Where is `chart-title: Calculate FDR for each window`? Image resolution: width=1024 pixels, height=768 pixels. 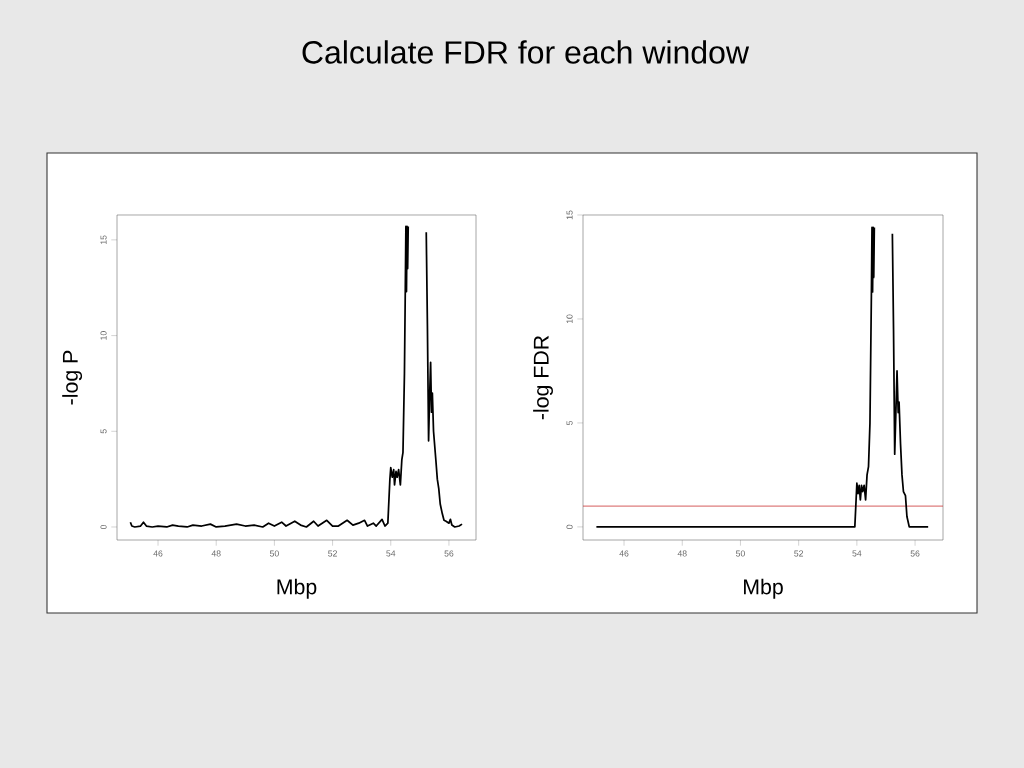
chart-title: Calculate FDR for each window is located at coordinates (526, 52).